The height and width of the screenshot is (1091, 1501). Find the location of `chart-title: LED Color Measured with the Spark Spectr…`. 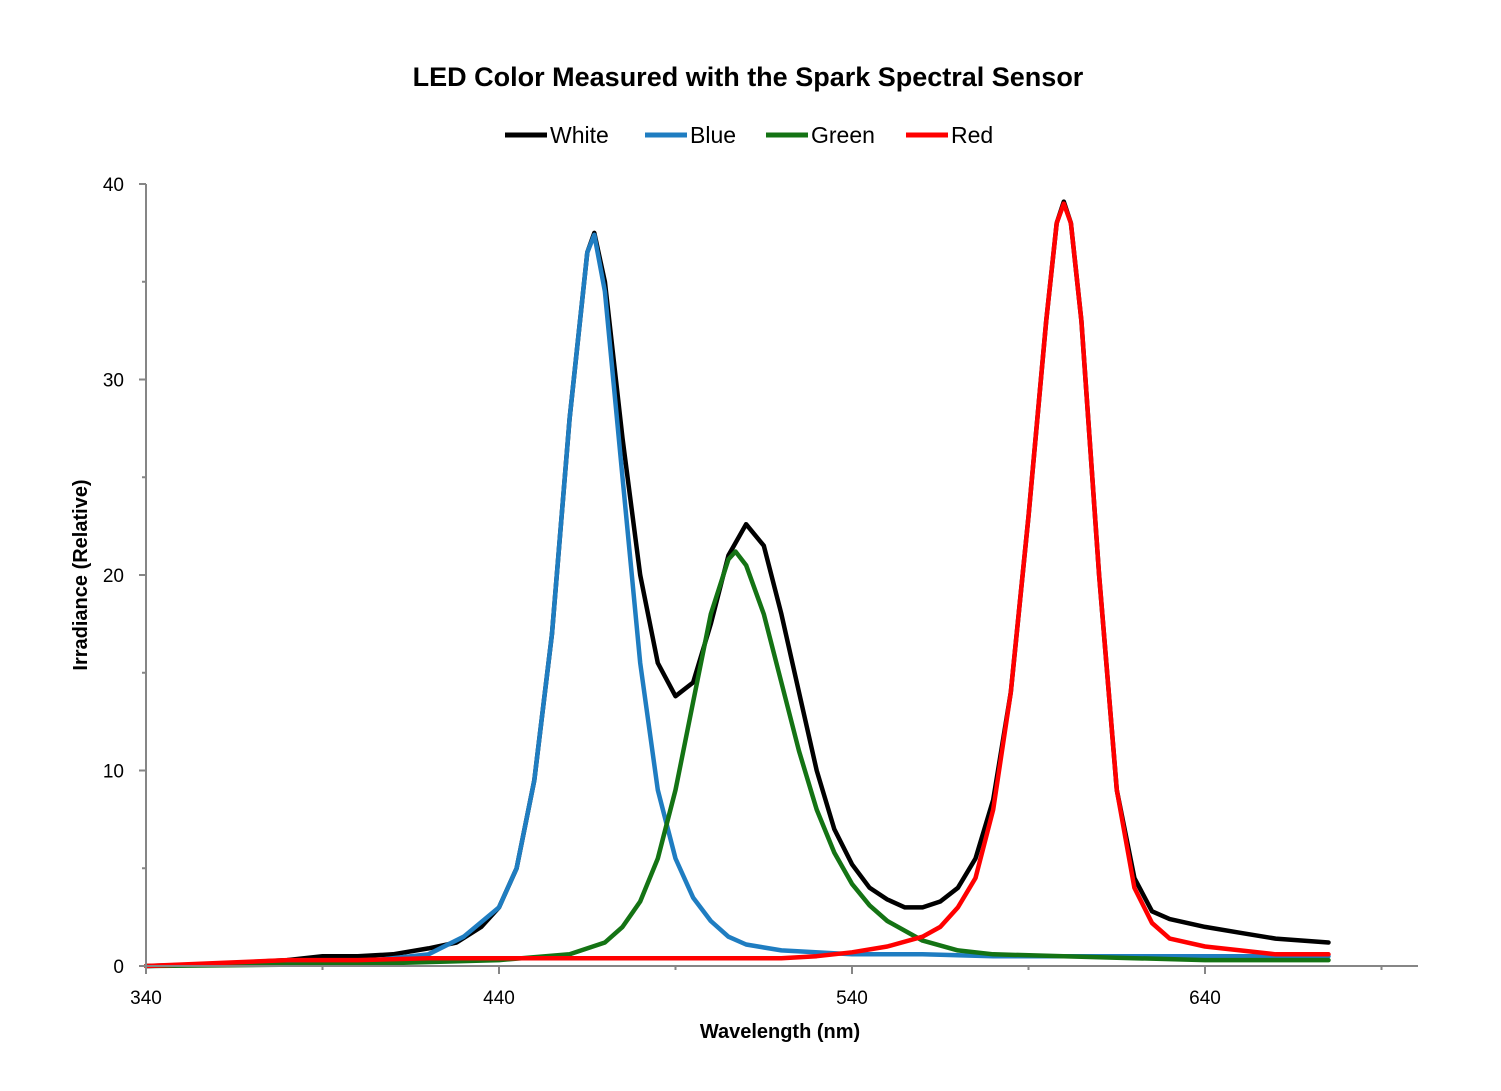

chart-title: LED Color Measured with the Spark Spectr… is located at coordinates (748, 77).